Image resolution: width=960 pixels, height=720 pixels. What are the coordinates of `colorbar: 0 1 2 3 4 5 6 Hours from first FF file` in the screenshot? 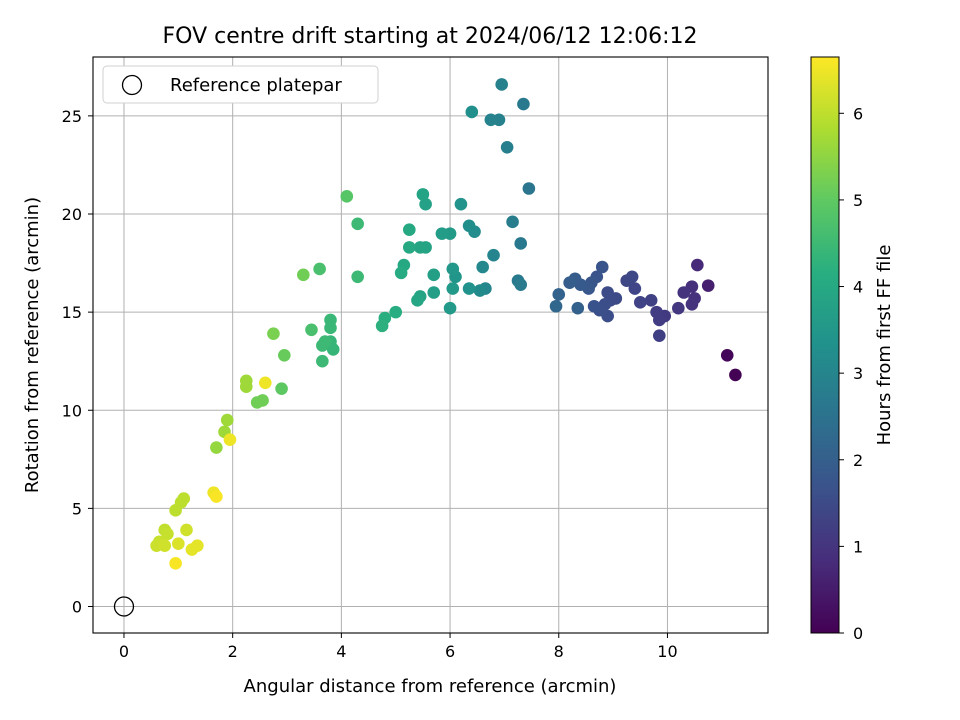 It's located at (852, 349).